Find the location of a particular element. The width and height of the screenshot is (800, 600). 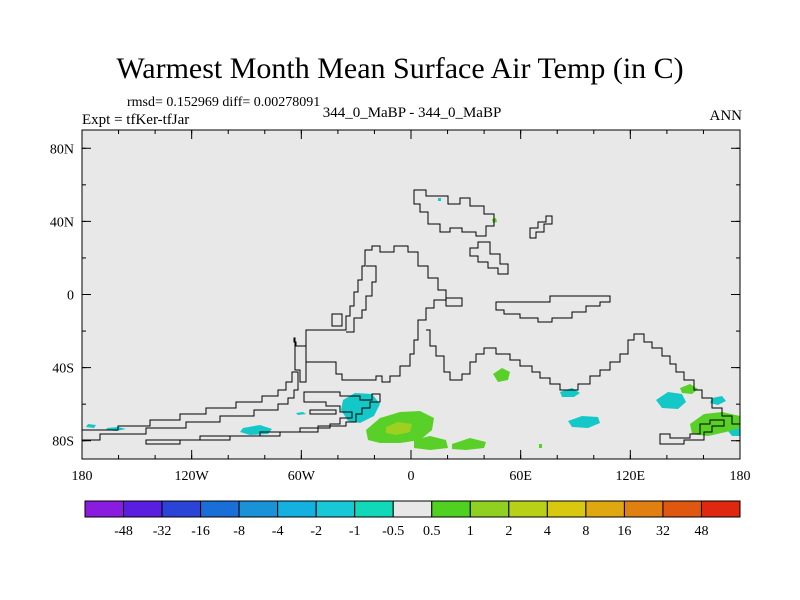

colorbar-label: 1 is located at coordinates (470, 531).